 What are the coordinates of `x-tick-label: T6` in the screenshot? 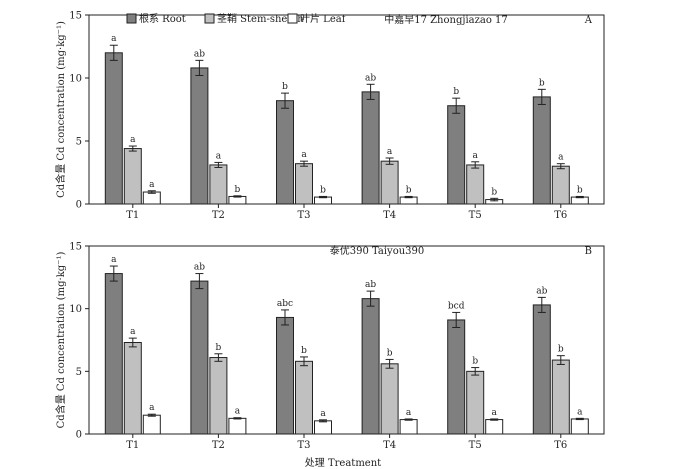 It's located at (560, 445).